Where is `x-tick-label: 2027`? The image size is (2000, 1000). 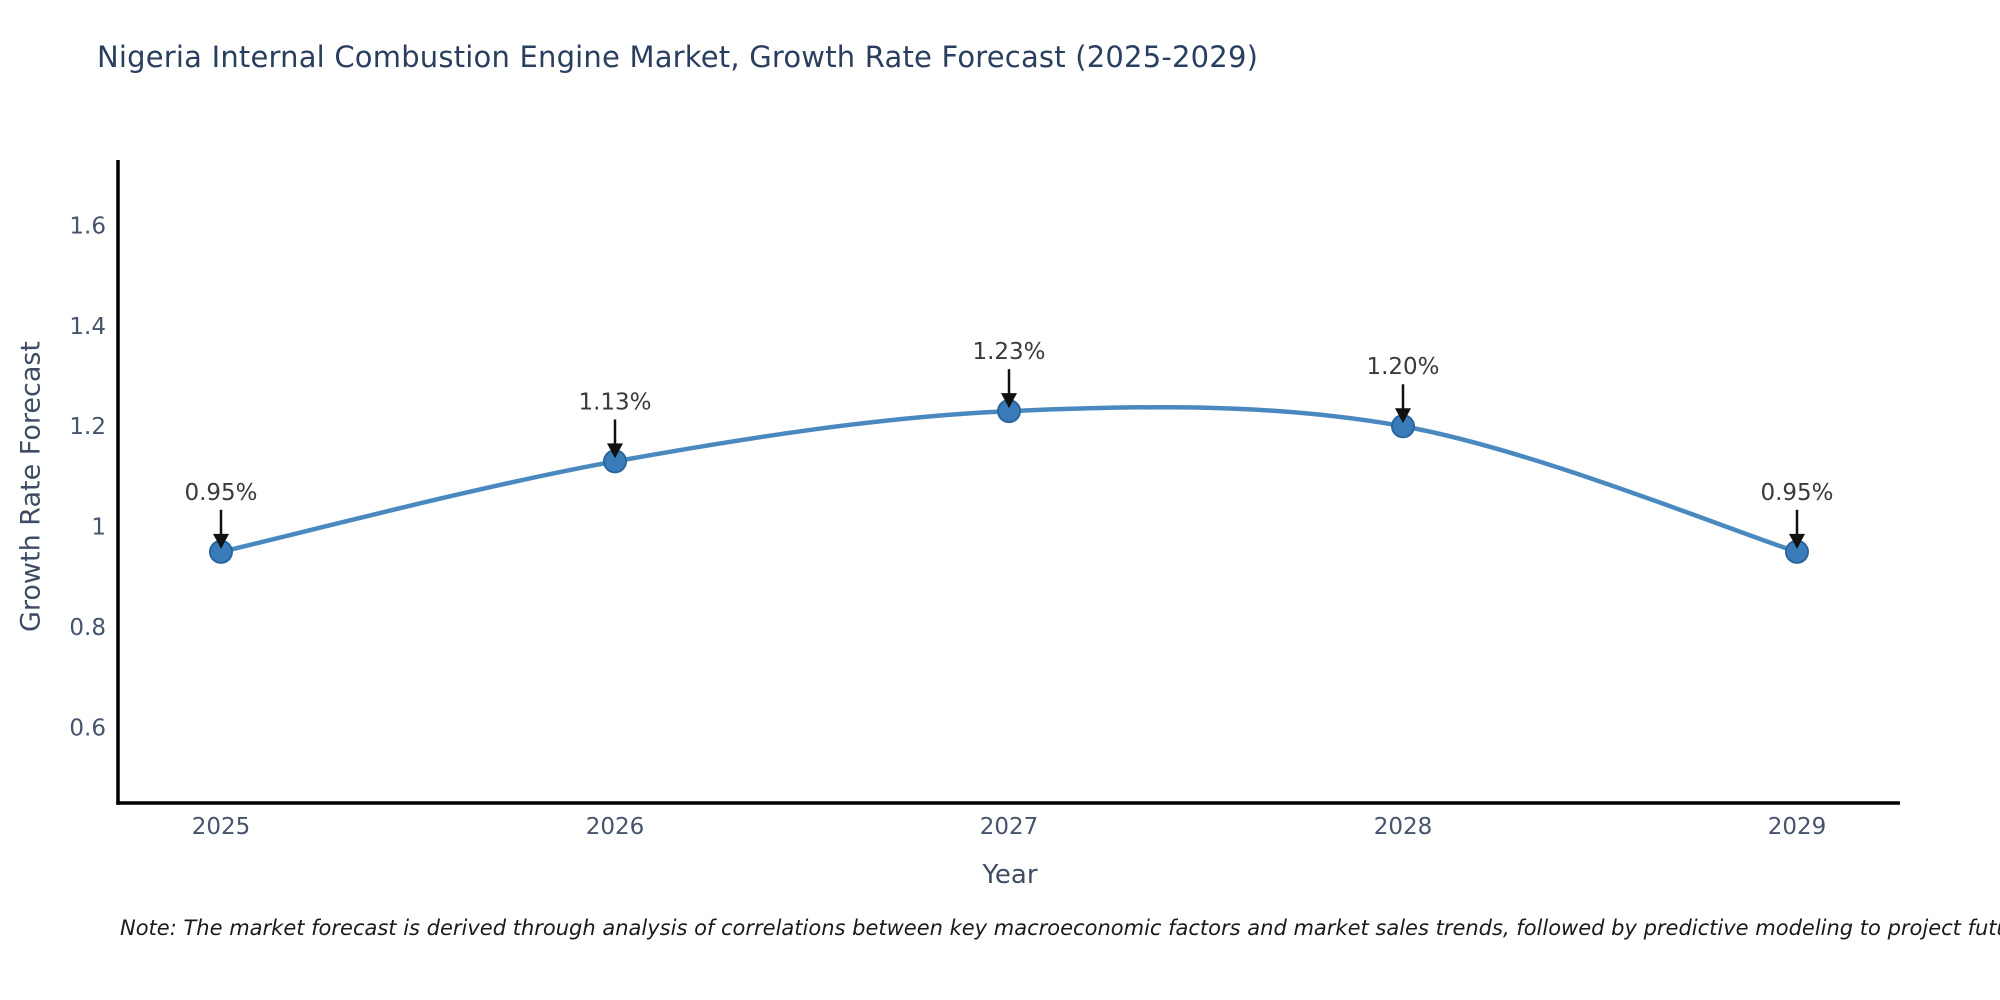 x-tick-label: 2027 is located at coordinates (1009, 827).